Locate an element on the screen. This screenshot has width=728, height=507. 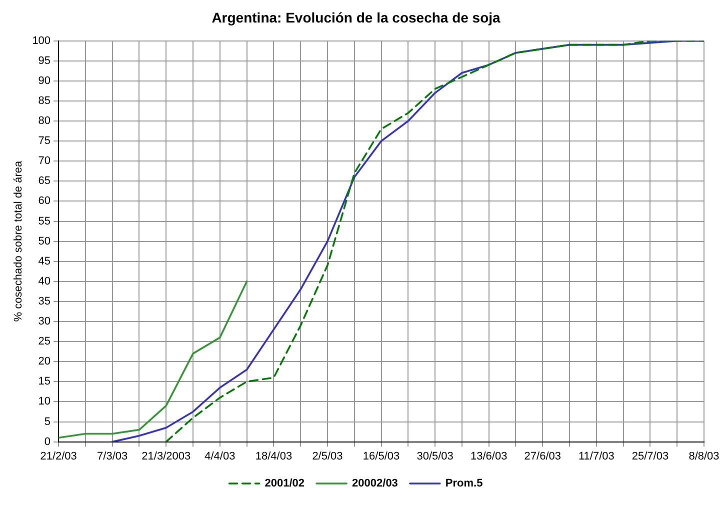
y-tick-label: 70 is located at coordinates (44, 161).